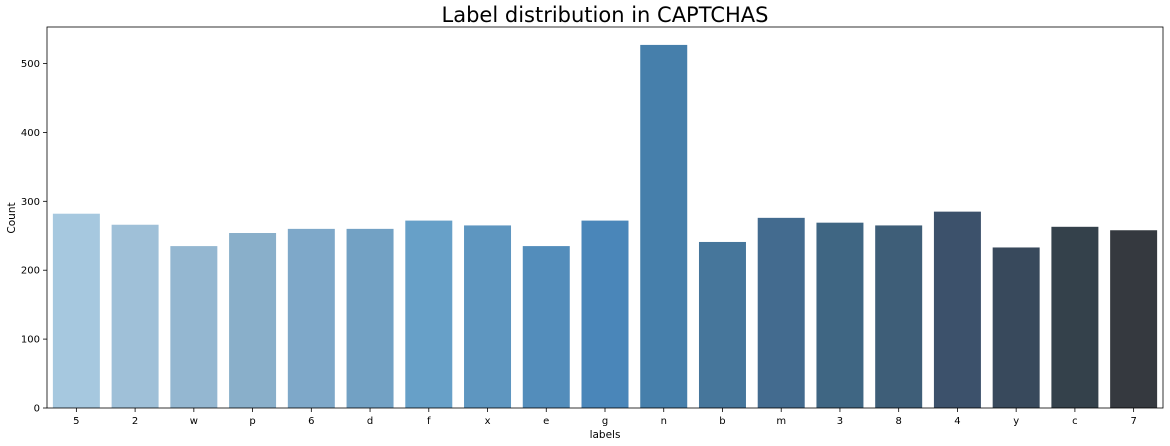 The height and width of the screenshot is (446, 1170). Describe the element at coordinates (722, 324) in the screenshot. I see `bar-b` at that location.